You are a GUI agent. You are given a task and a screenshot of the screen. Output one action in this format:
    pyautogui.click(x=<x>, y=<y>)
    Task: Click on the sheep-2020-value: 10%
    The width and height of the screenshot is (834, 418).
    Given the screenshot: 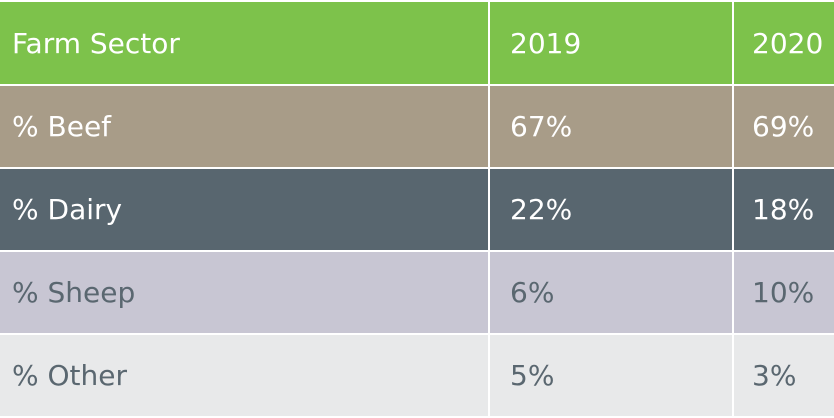 What is the action you would take?
    pyautogui.click(x=784, y=292)
    